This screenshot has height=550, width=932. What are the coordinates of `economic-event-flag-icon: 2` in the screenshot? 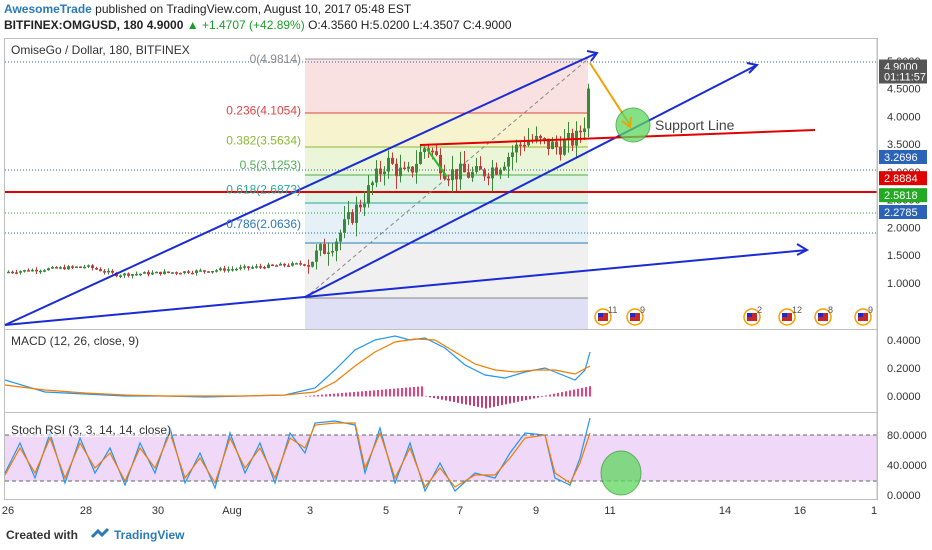 It's located at (752, 315).